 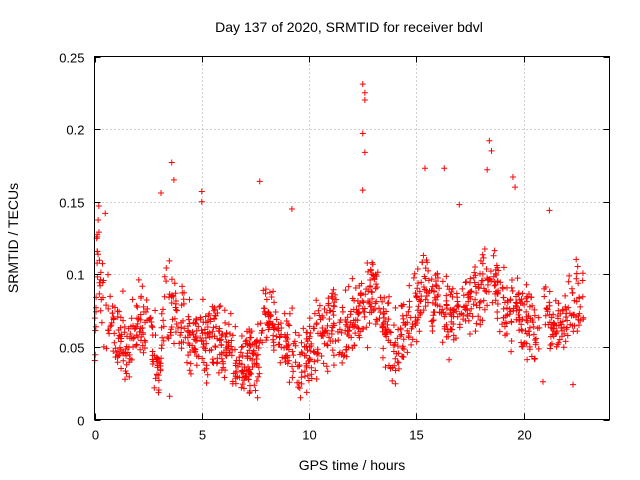 What do you see at coordinates (416, 435) in the screenshot?
I see `x-tick-label: 15` at bounding box center [416, 435].